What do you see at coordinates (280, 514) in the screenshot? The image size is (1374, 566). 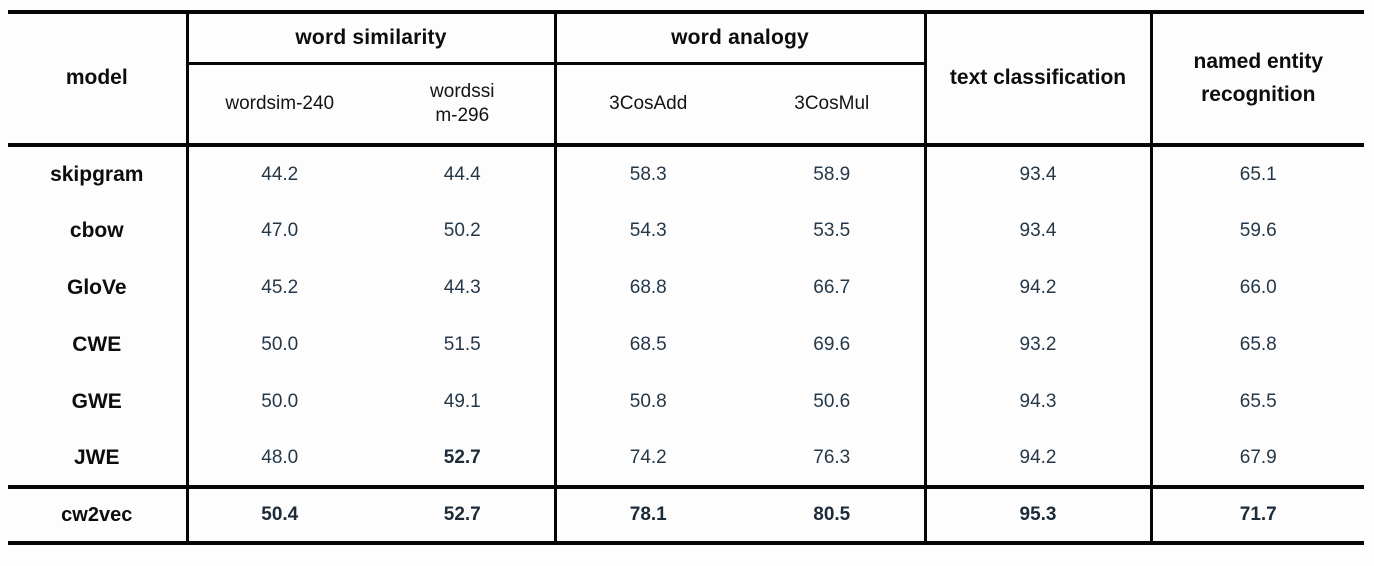 I see `value-cell: 50.4` at bounding box center [280, 514].